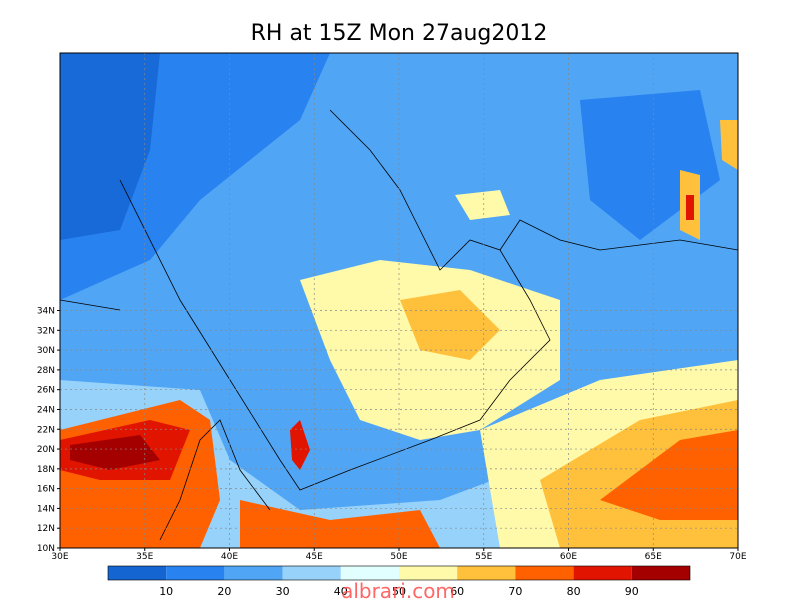 This screenshot has width=800, height=600. What do you see at coordinates (166, 591) in the screenshot?
I see `colorbar-label: 10` at bounding box center [166, 591].